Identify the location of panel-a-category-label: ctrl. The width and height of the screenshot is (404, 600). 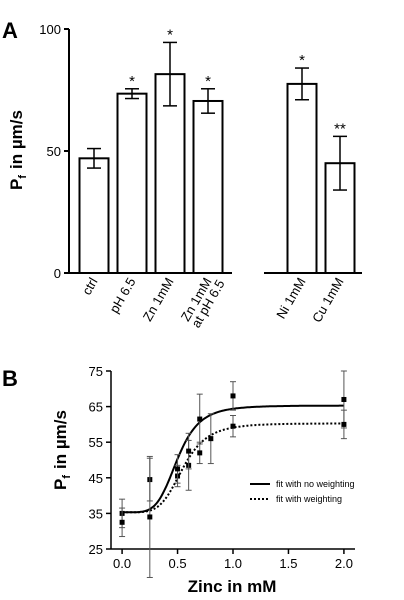
(90, 286).